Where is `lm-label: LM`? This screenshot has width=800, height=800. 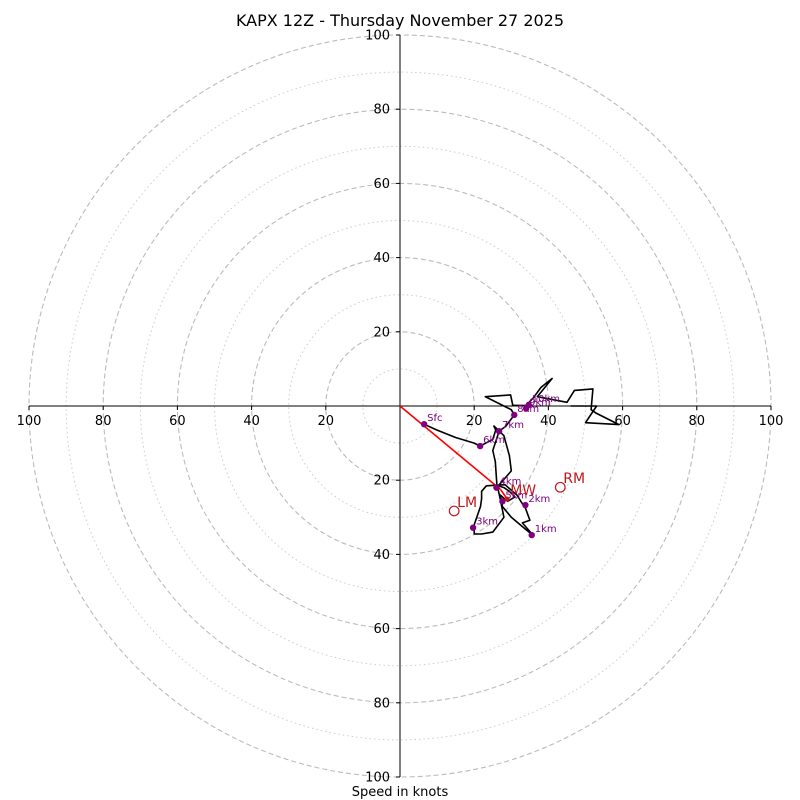
lm-label: LM is located at coordinates (467, 503).